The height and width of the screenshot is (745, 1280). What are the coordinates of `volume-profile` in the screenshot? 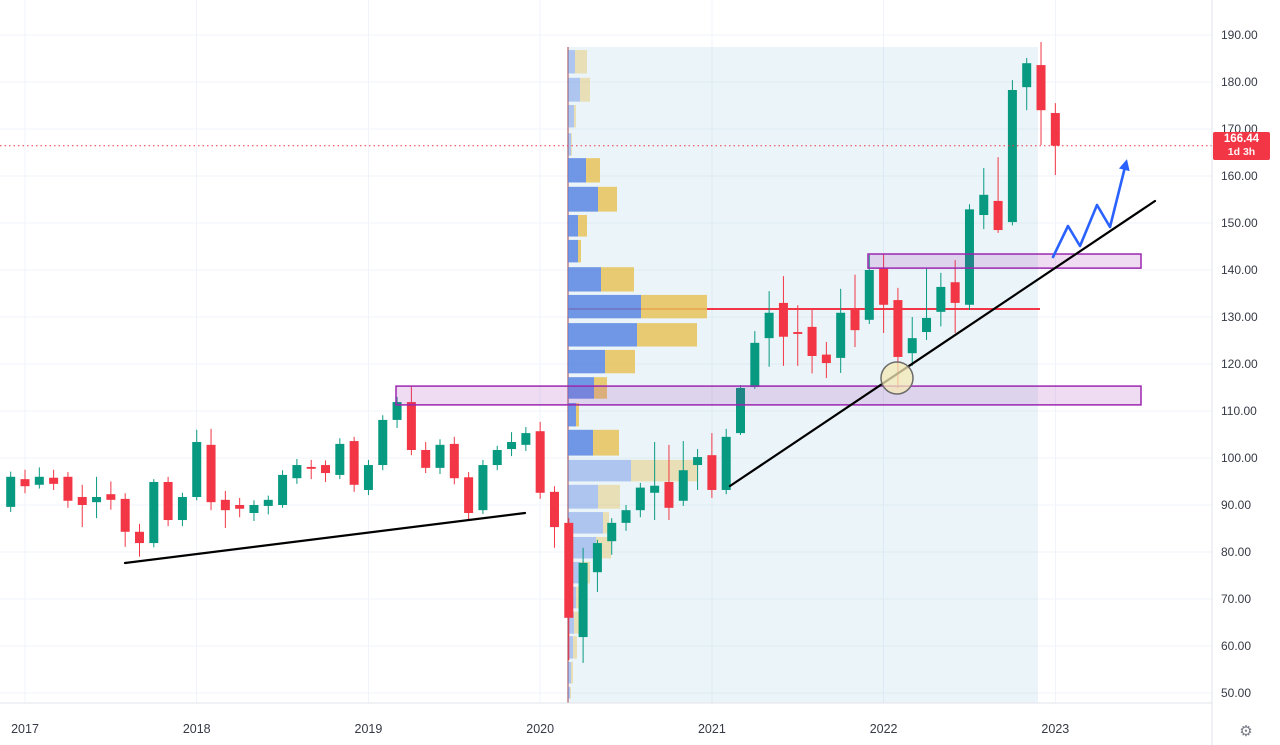 It's located at (637, 374).